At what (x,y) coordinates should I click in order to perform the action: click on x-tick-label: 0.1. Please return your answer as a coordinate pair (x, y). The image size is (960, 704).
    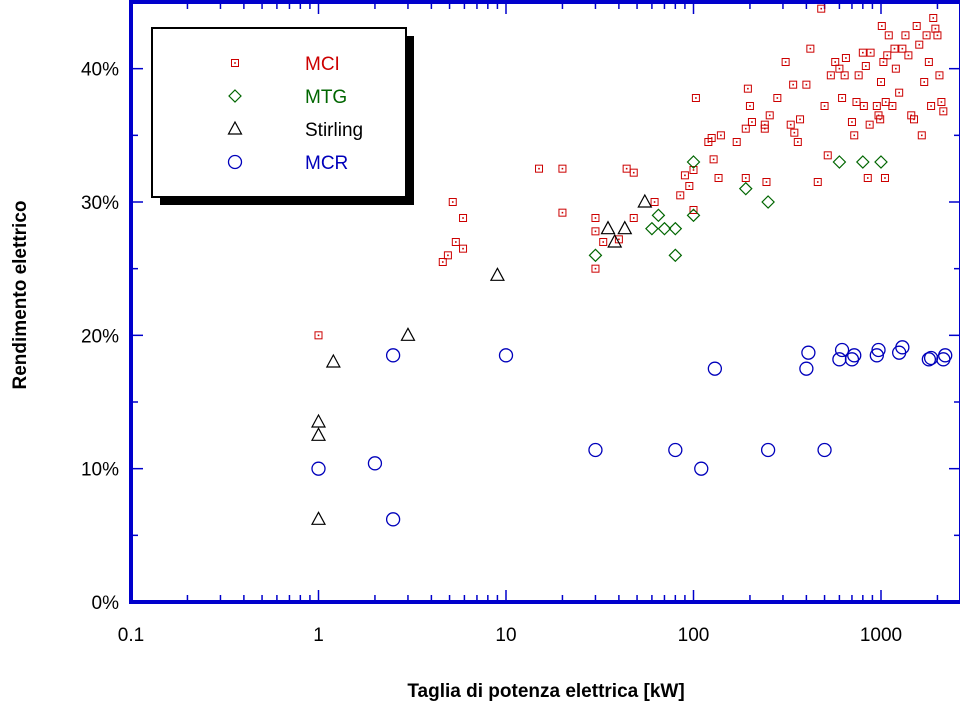
    Looking at the image, I should click on (131, 635).